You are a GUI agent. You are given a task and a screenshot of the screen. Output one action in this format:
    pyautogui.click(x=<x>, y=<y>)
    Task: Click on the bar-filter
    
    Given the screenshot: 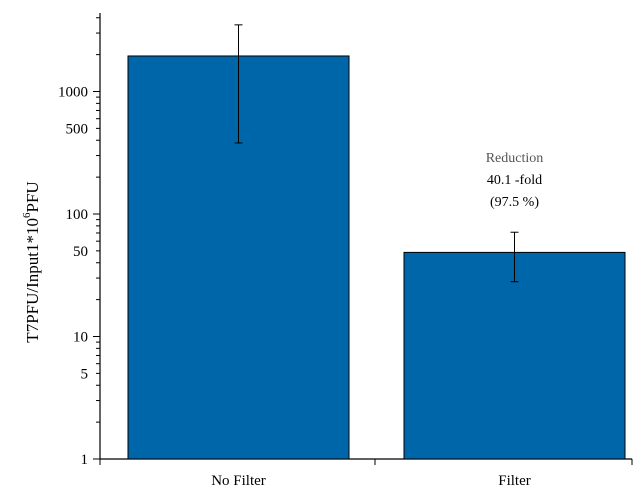 What is the action you would take?
    pyautogui.click(x=514, y=355)
    